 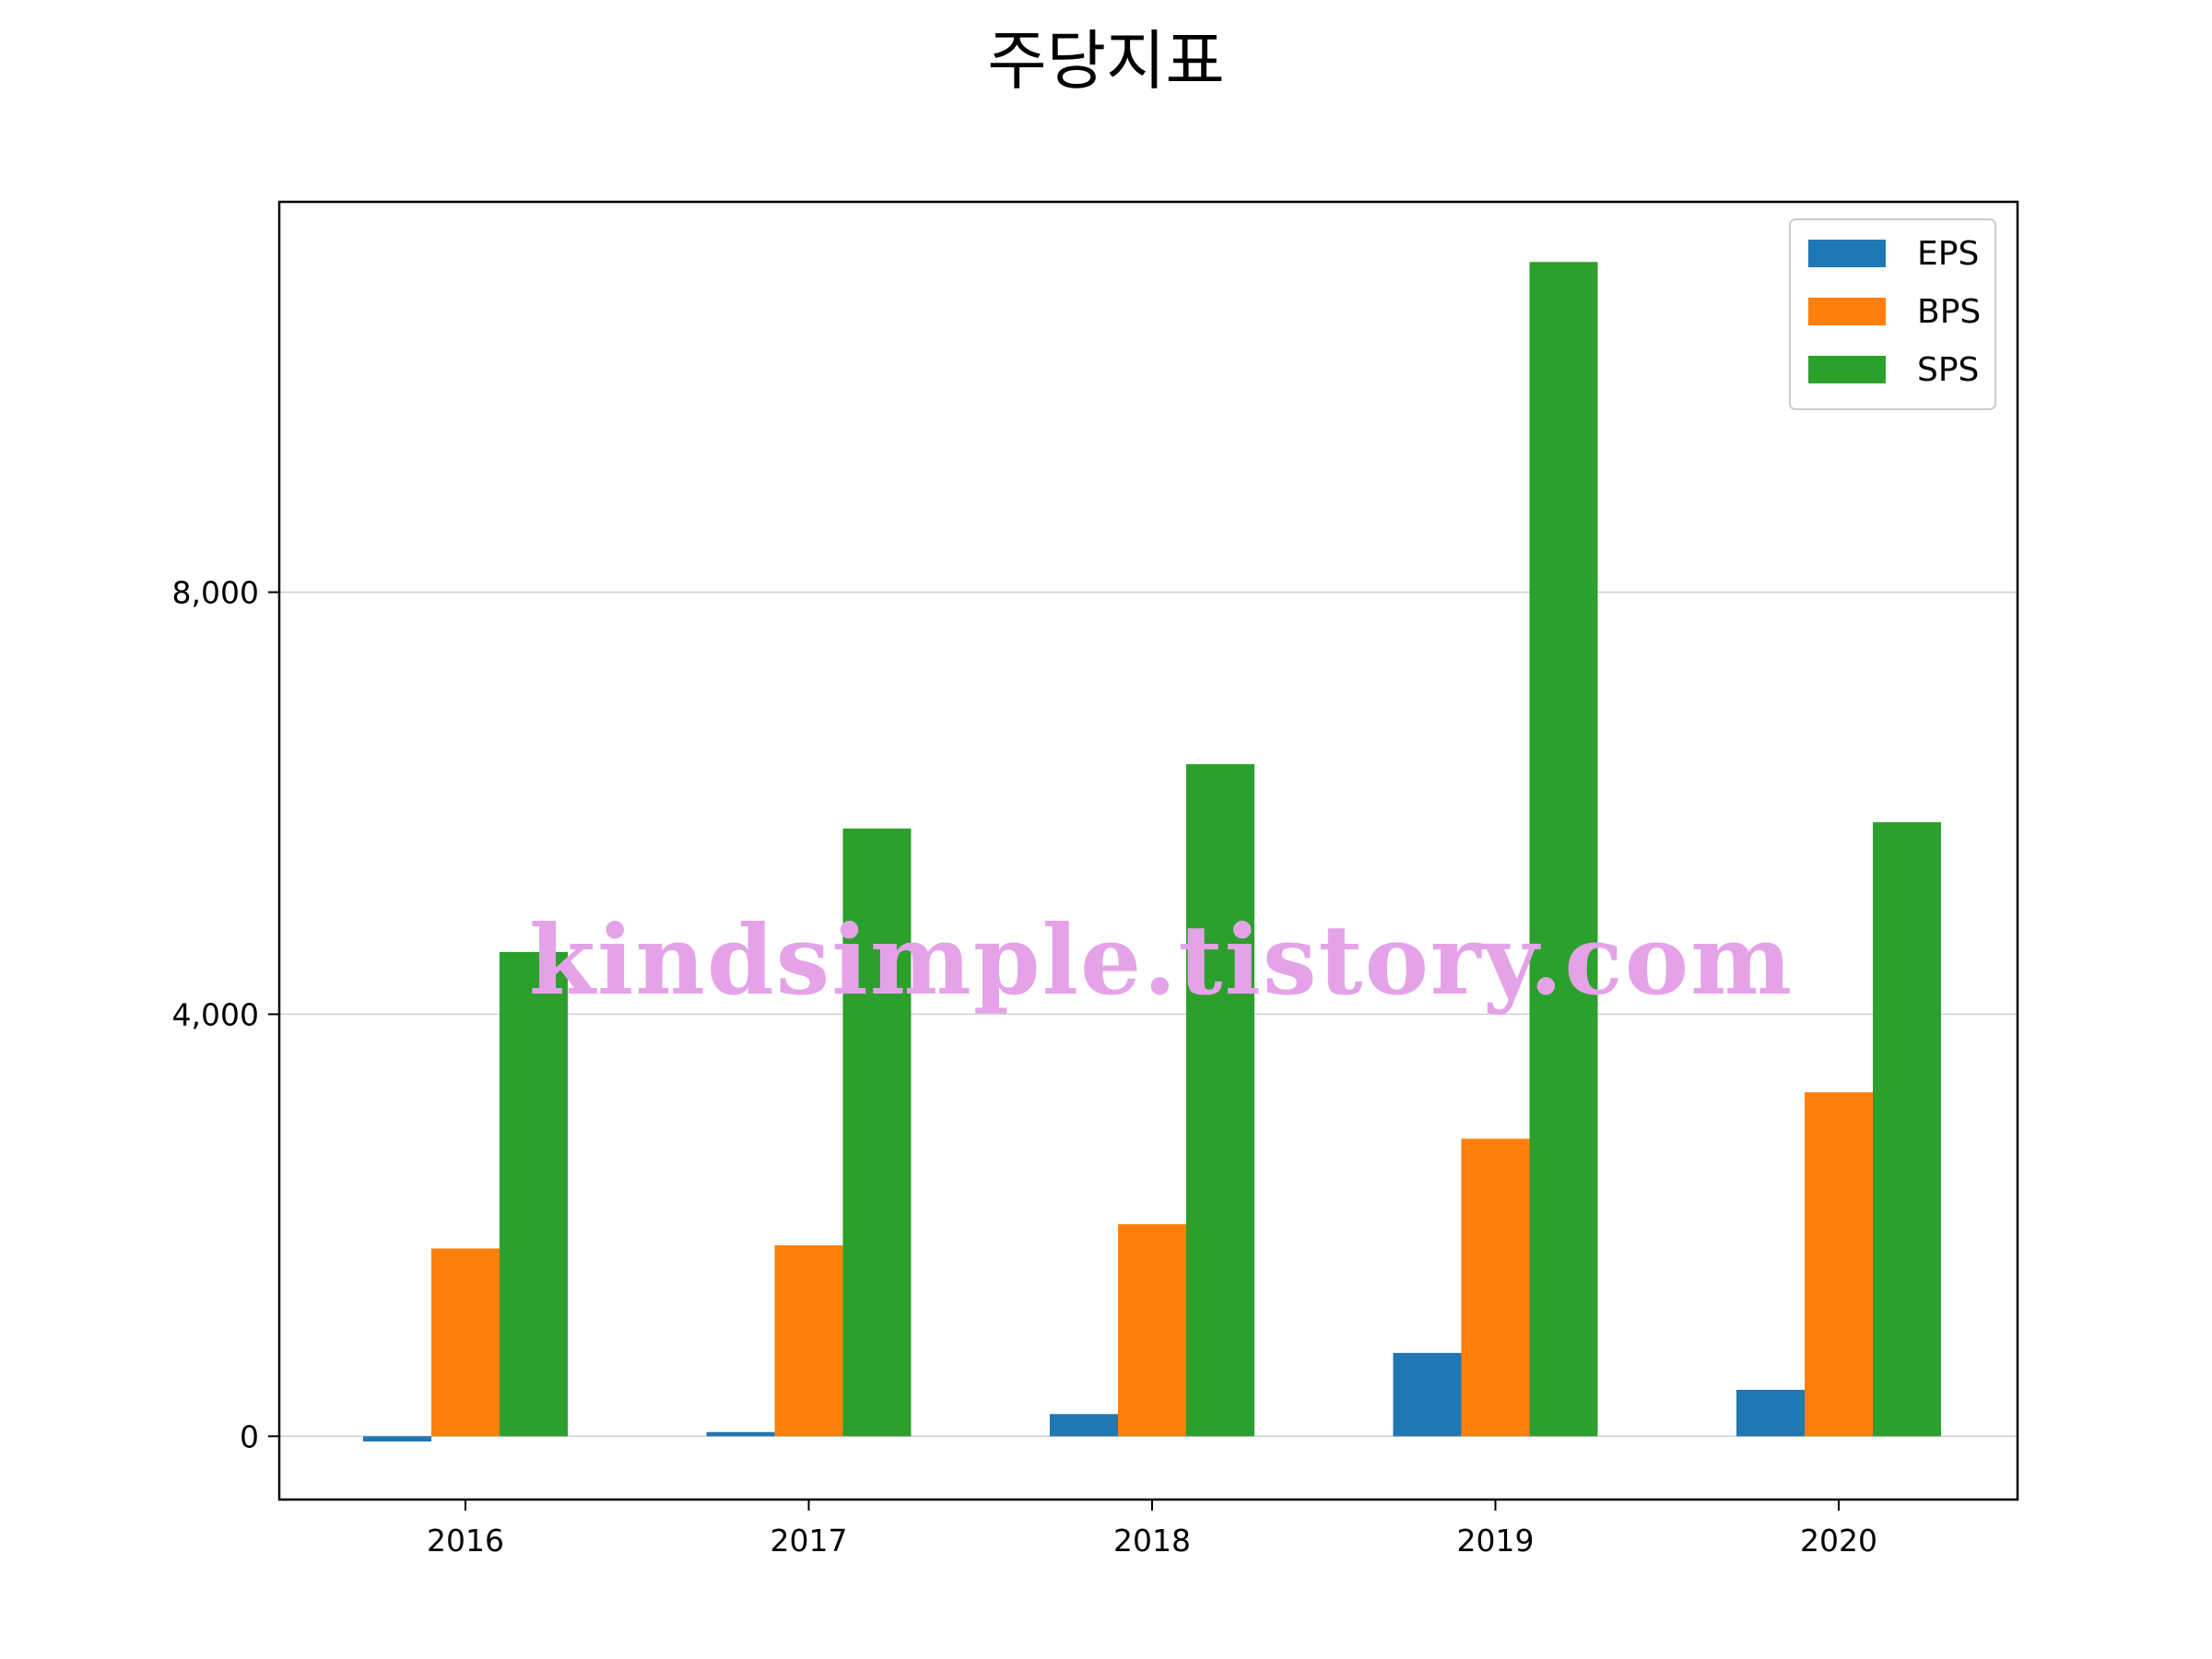 What do you see at coordinates (1949, 312) in the screenshot?
I see `legend-label-bps: BPS` at bounding box center [1949, 312].